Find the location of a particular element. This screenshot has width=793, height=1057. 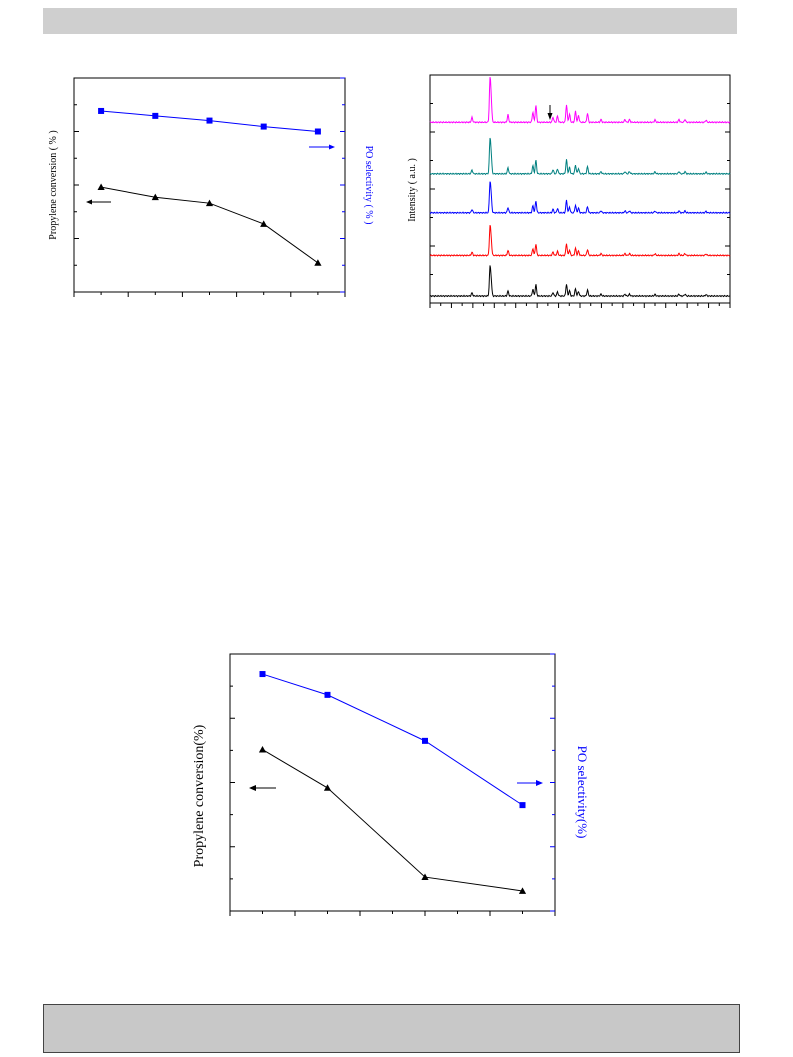

chart1-ticks is located at coordinates (209, 187).